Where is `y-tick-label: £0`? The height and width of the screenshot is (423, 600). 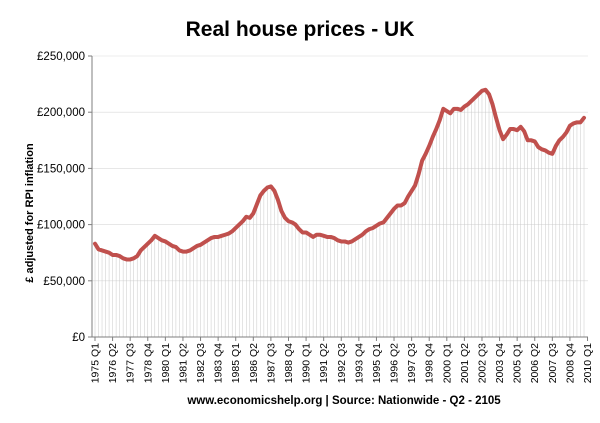
y-tick-label: £0 is located at coordinates (78, 338).